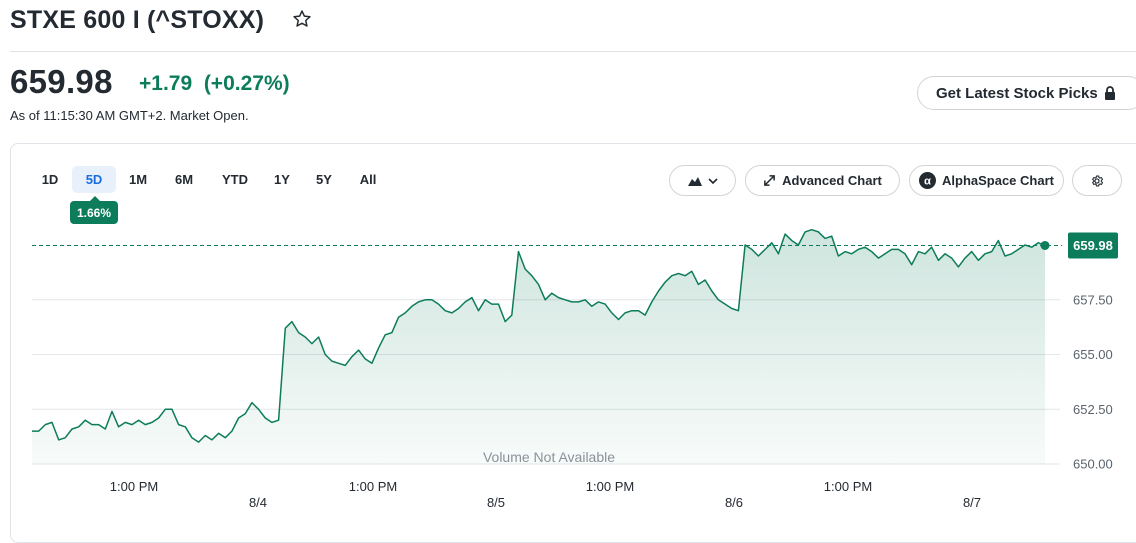  Describe the element at coordinates (258, 502) in the screenshot. I see `x-tick-label: 8/4` at that location.